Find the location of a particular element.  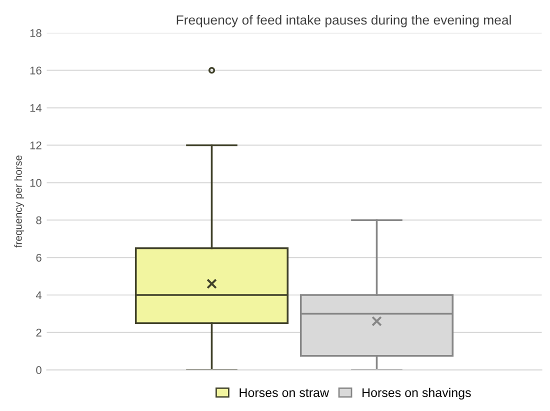

chart-title: Frequency of feed intake pauses during the evening meal is located at coordinates (343, 21).